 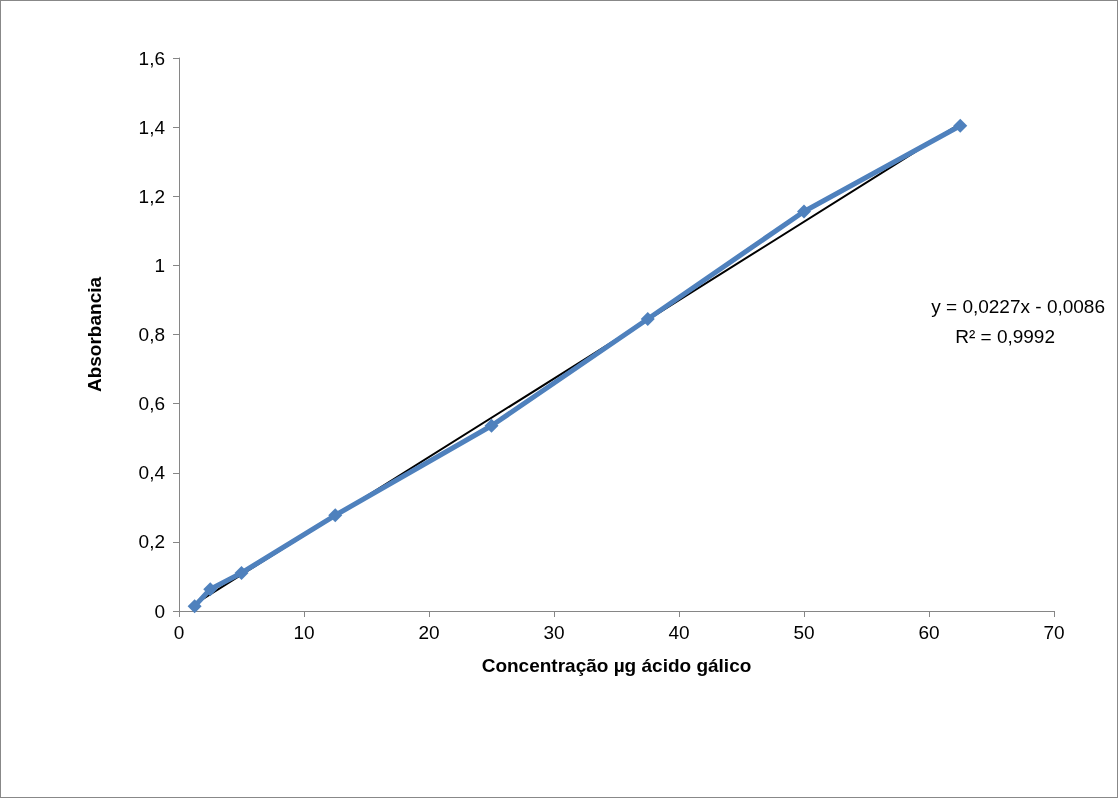 I want to click on y-tick-label: 1,4, so click(x=152, y=127).